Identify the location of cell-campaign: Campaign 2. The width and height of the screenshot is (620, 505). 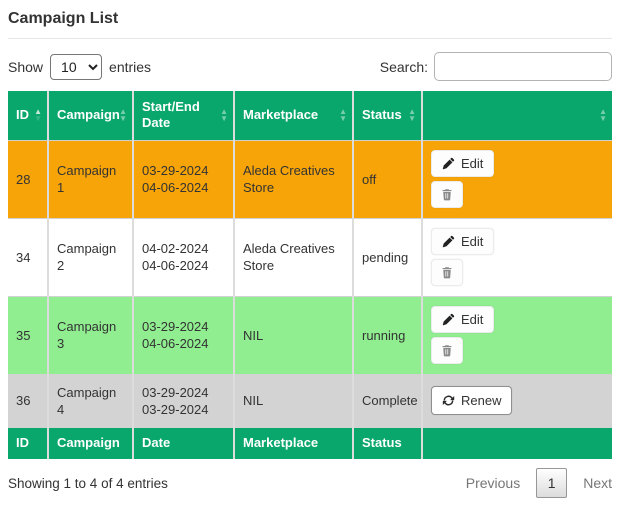
(91, 257).